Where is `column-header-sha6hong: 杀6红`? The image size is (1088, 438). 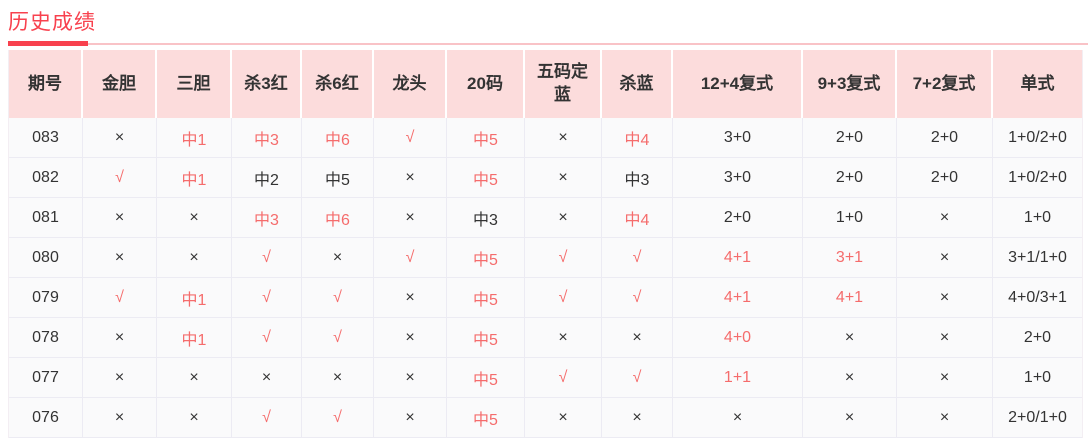 column-header-sha6hong: 杀6红 is located at coordinates (338, 84).